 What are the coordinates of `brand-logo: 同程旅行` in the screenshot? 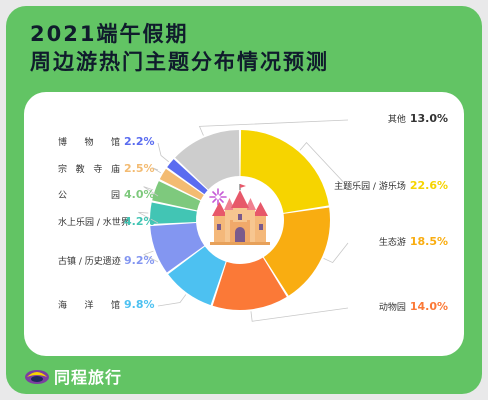 It's located at (73, 376).